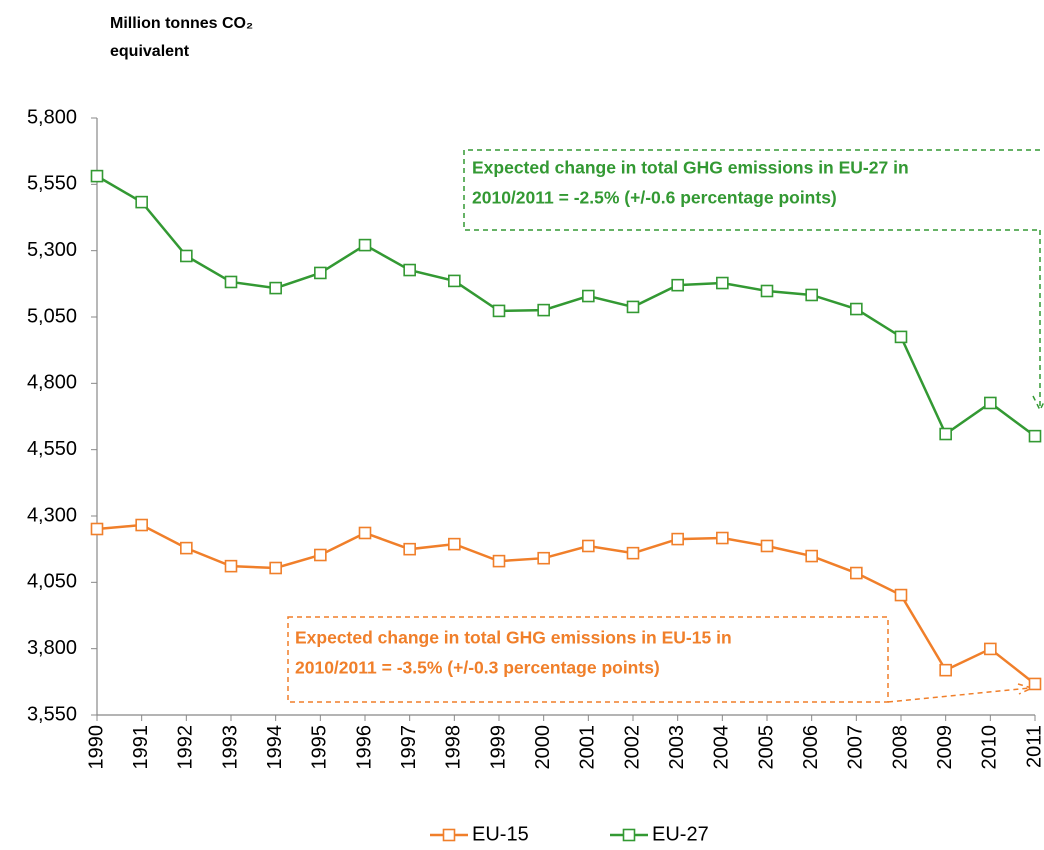 The height and width of the screenshot is (850, 1044). Describe the element at coordinates (141, 747) in the screenshot. I see `x-tick-label: 1991` at that location.